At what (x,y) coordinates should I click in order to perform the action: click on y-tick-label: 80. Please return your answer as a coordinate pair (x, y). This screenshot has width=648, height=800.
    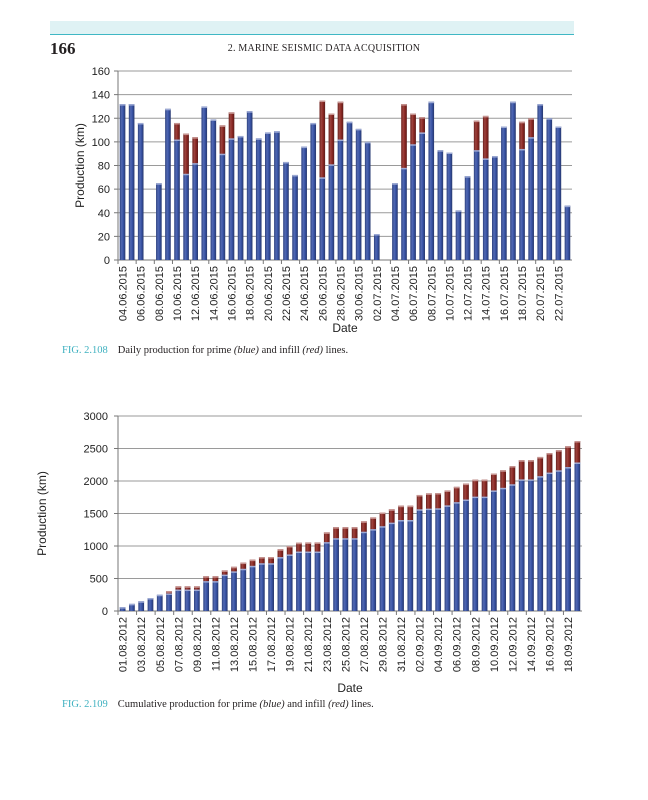
    Looking at the image, I should click on (104, 167).